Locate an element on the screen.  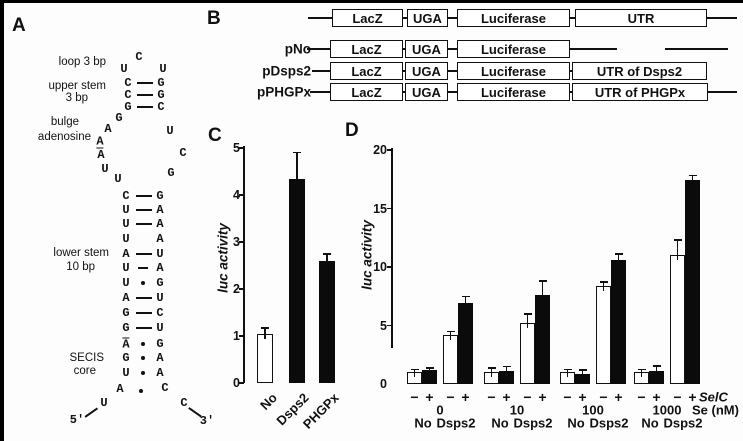
se-concentration-label: 0 is located at coordinates (440, 410).